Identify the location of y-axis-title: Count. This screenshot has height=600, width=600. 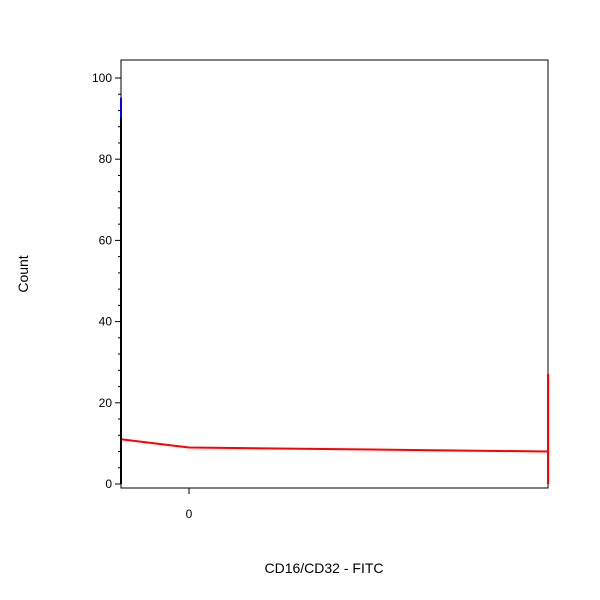
(23, 273).